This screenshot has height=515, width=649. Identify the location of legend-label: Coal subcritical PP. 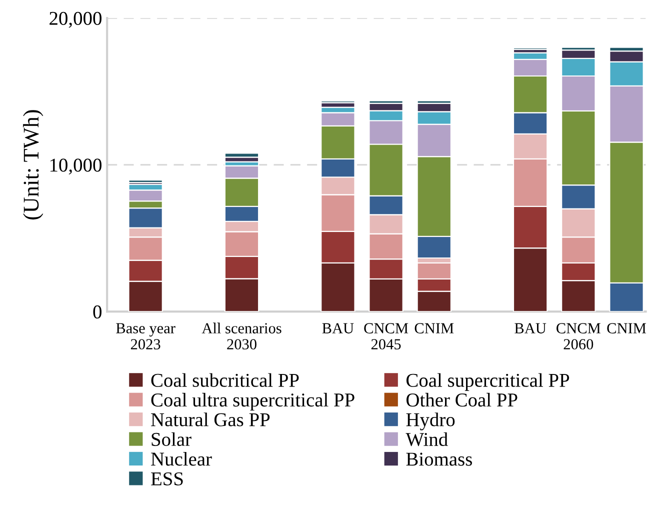
(225, 380).